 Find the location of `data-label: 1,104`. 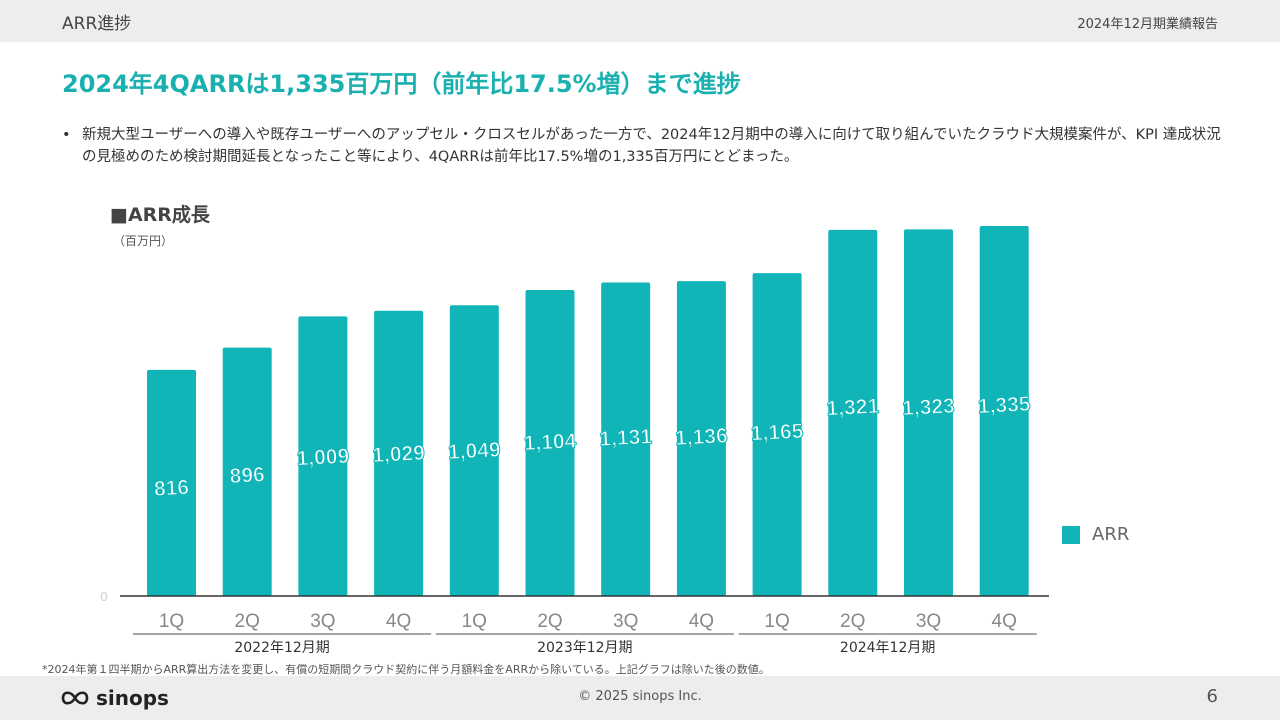

data-label: 1,104 is located at coordinates (550, 443).